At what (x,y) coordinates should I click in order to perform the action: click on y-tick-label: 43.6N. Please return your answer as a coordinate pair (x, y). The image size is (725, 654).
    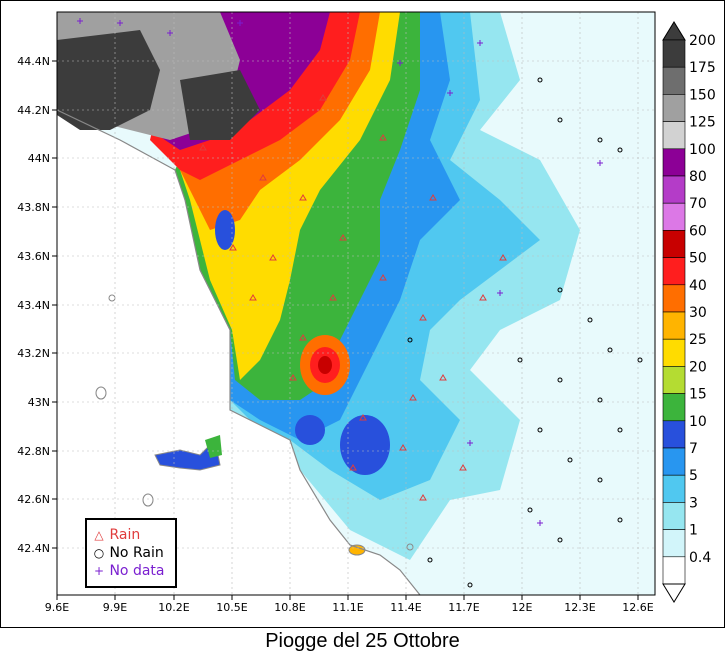
    Looking at the image, I should click on (33, 256).